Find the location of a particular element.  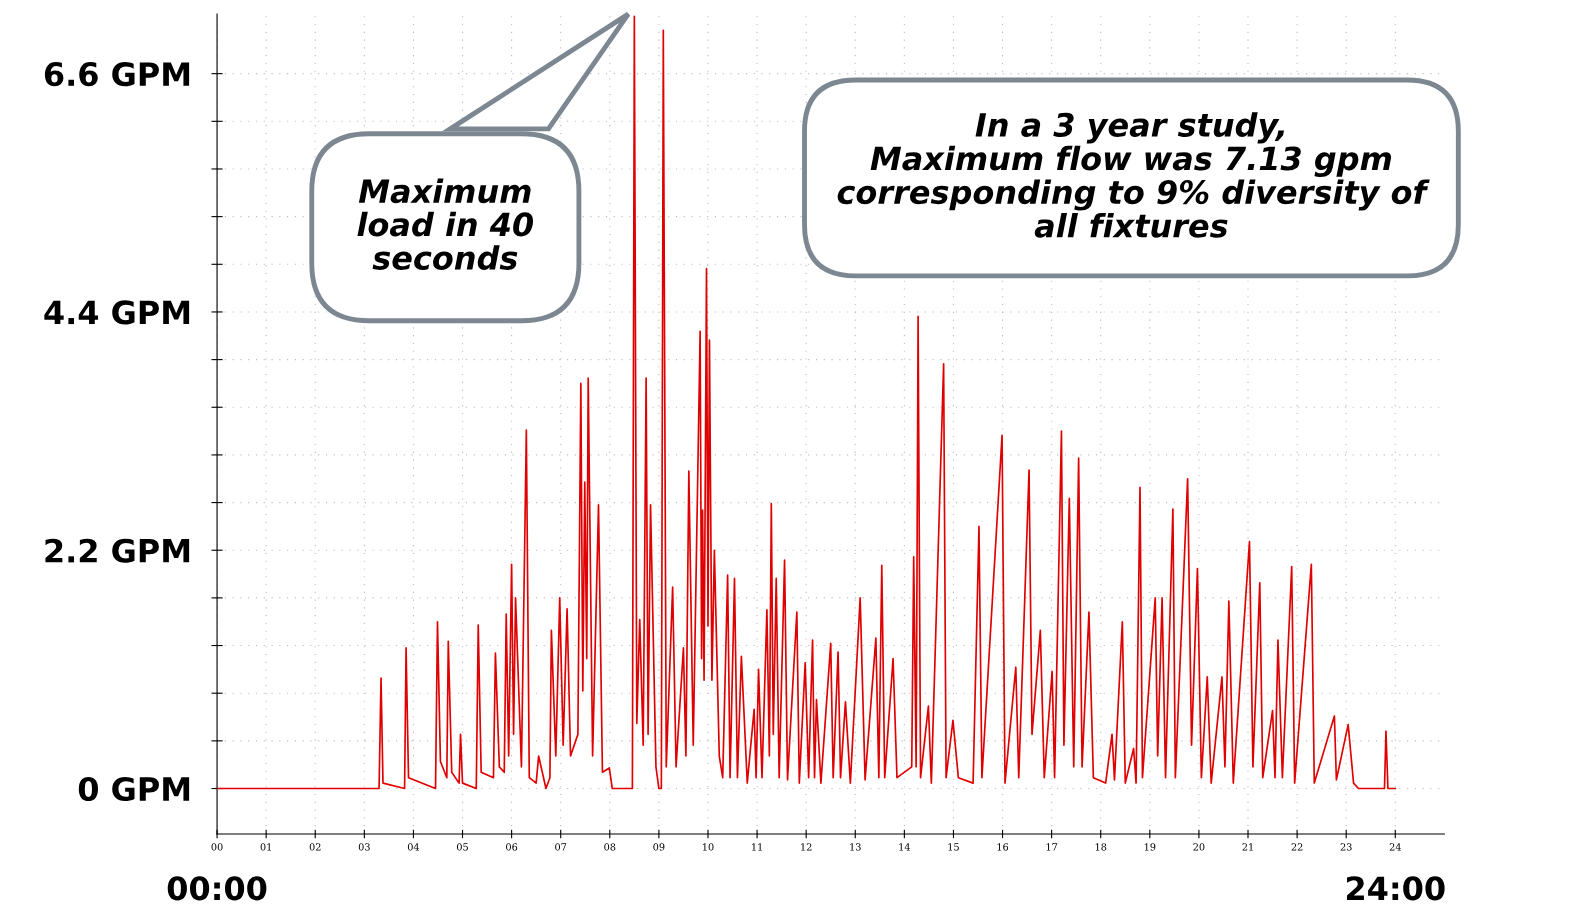

x-tick-label: 10 is located at coordinates (708, 847).